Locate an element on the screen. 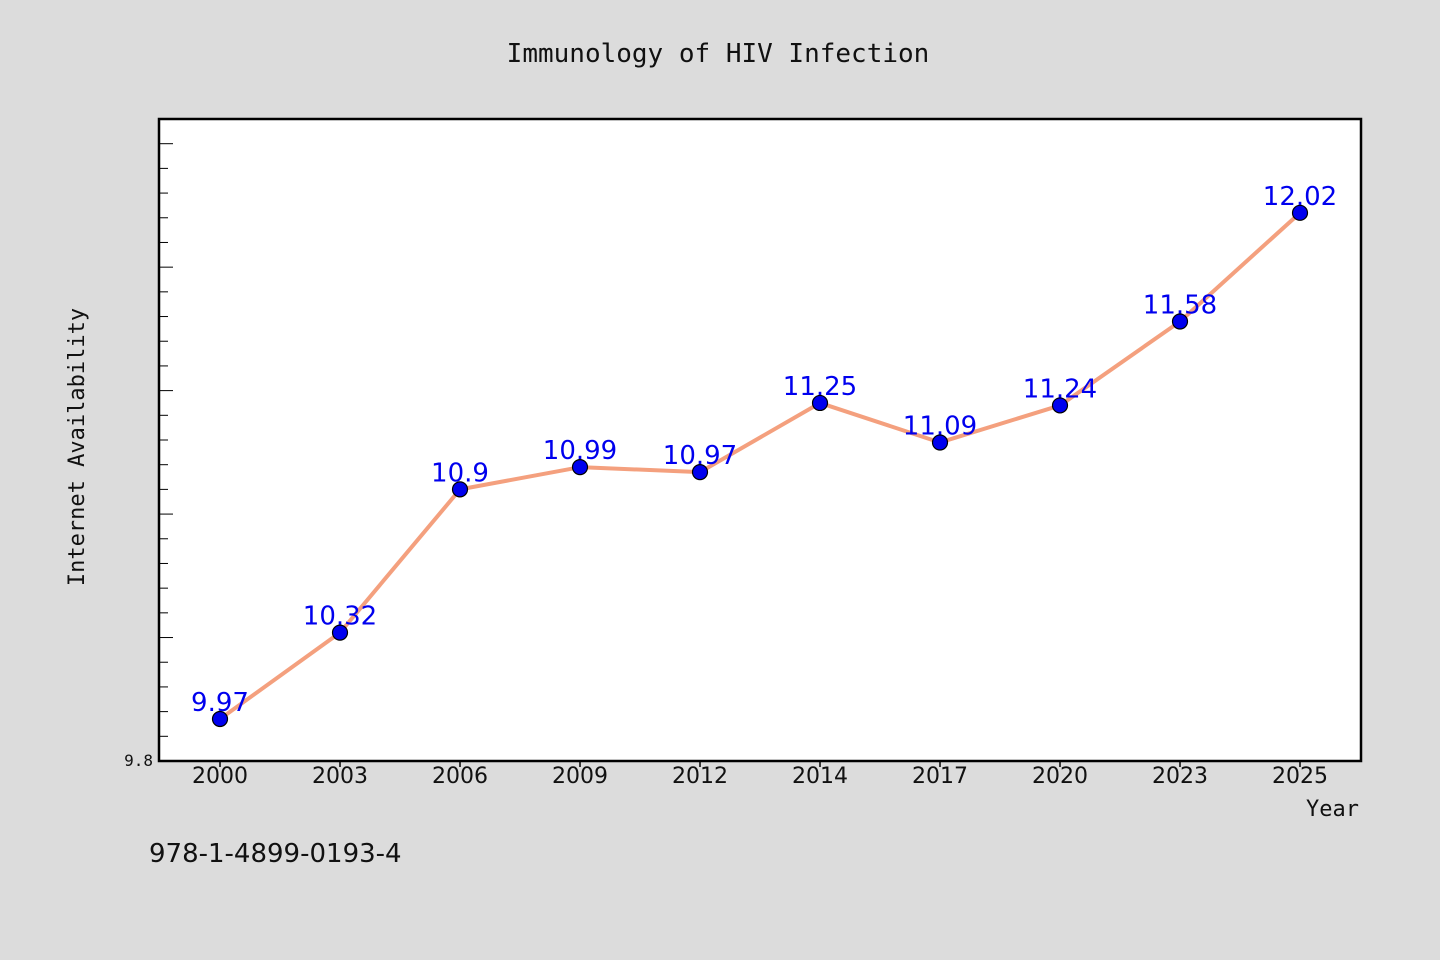 The image size is (1440, 960). x-tick-label: 2006 is located at coordinates (460, 776).